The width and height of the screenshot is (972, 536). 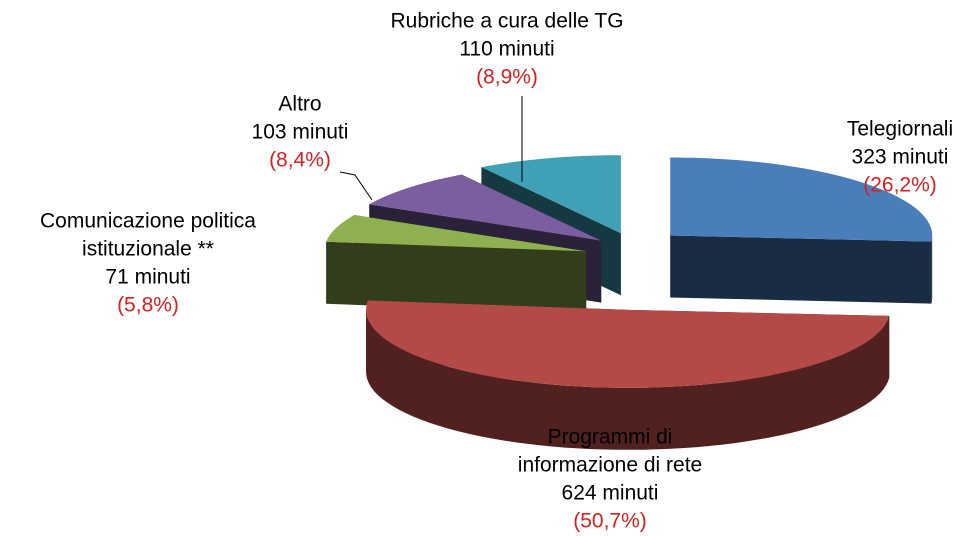 I want to click on percent-label: (8,9%), so click(x=507, y=77).